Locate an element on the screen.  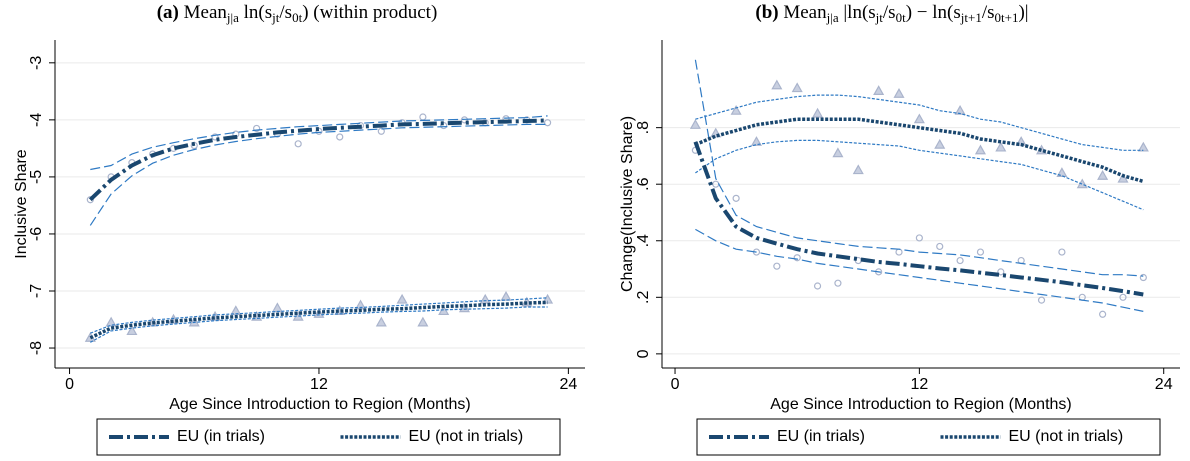
title-part: |ln(s is located at coordinates (857, 12).